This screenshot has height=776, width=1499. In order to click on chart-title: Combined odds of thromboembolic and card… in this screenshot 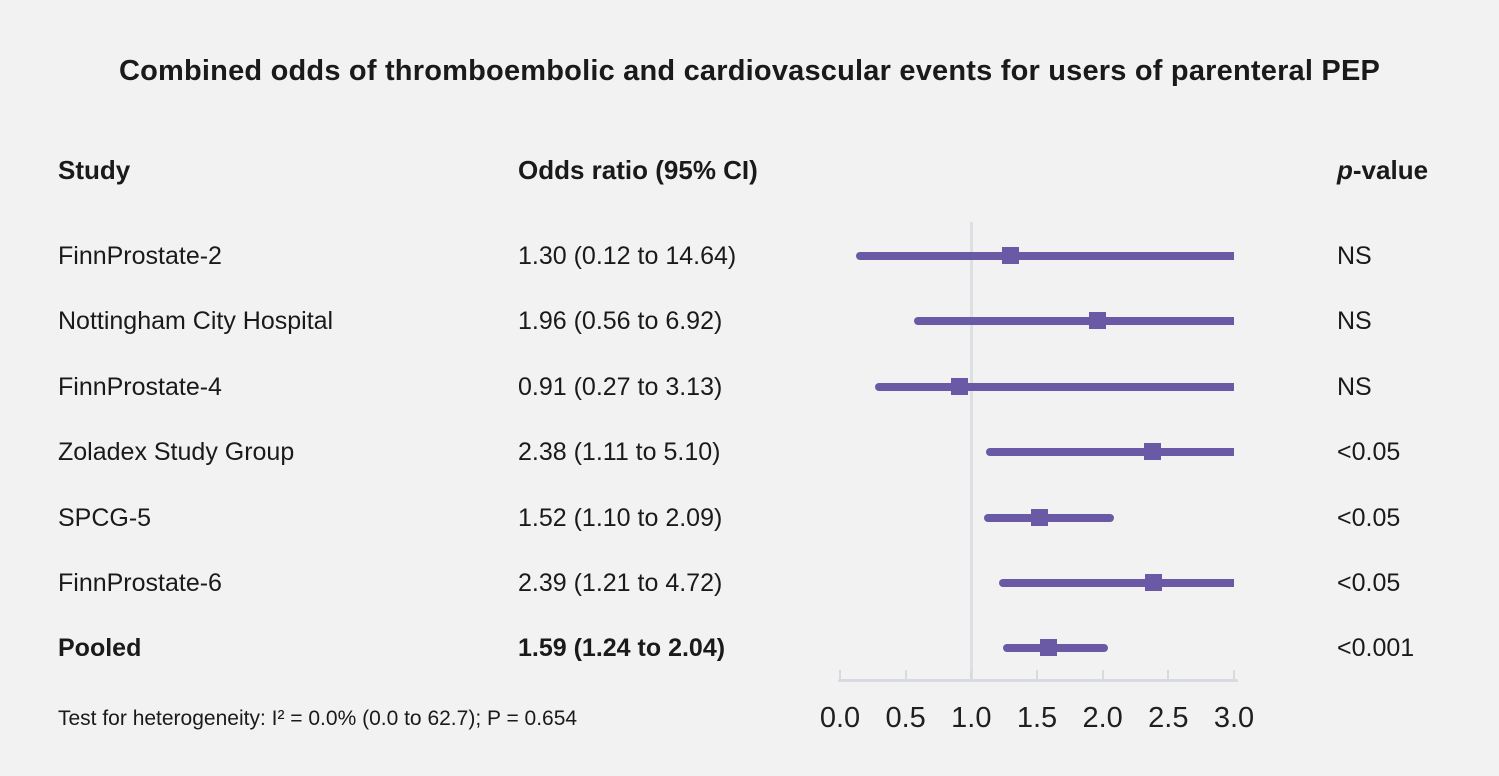, I will do `click(749, 71)`.